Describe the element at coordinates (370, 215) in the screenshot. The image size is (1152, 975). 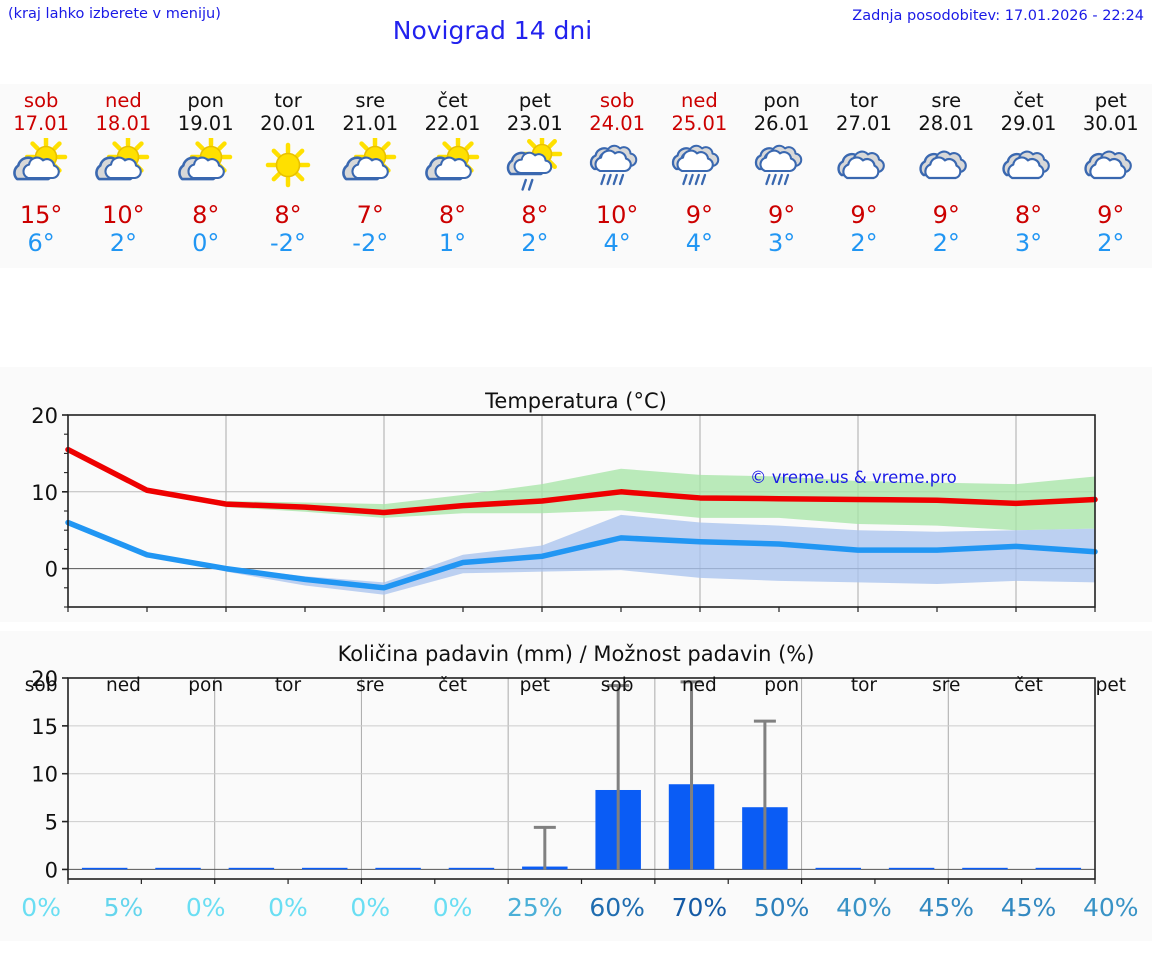
I see `max-temperature: 7°` at that location.